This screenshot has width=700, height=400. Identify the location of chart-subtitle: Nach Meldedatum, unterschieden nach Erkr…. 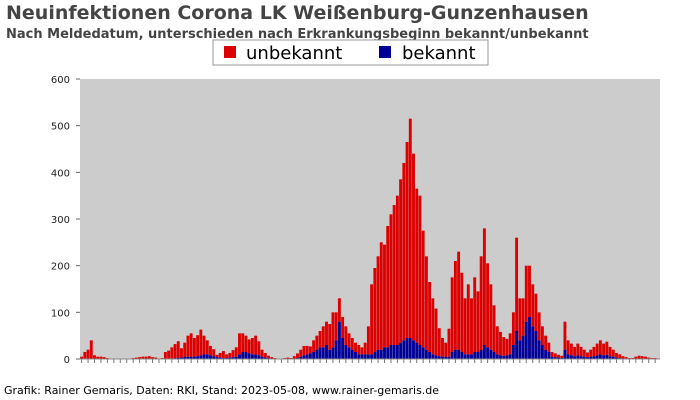
(297, 34).